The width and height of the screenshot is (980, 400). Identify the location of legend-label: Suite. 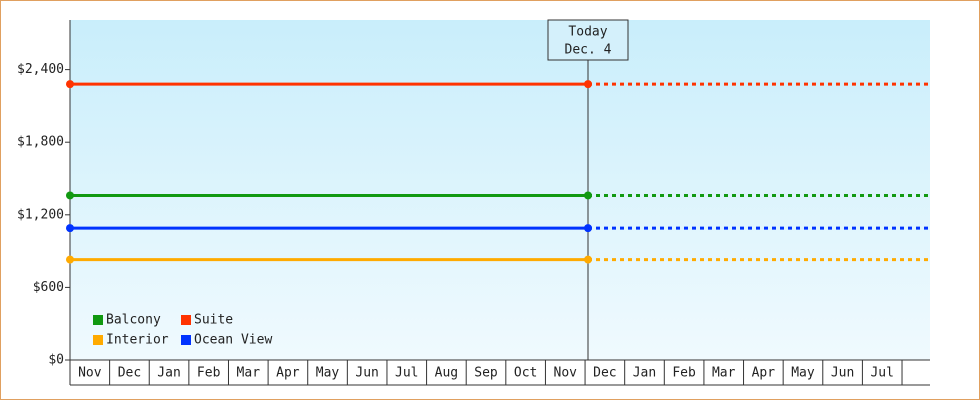
(213, 320).